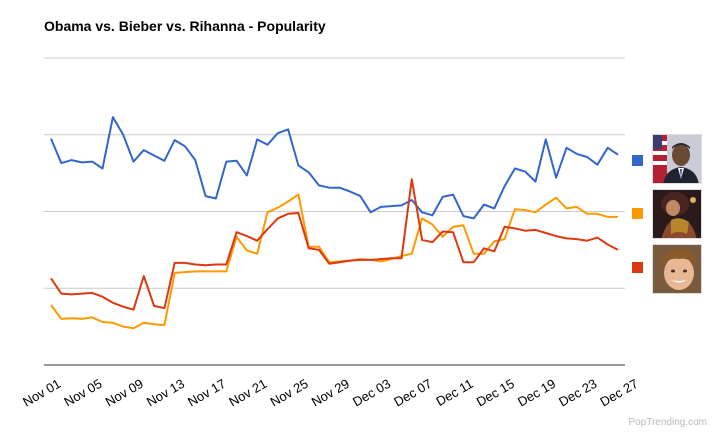 Image resolution: width=721 pixels, height=434 pixels. What do you see at coordinates (206, 393) in the screenshot?
I see `x-tick-label: Nov 17` at bounding box center [206, 393].